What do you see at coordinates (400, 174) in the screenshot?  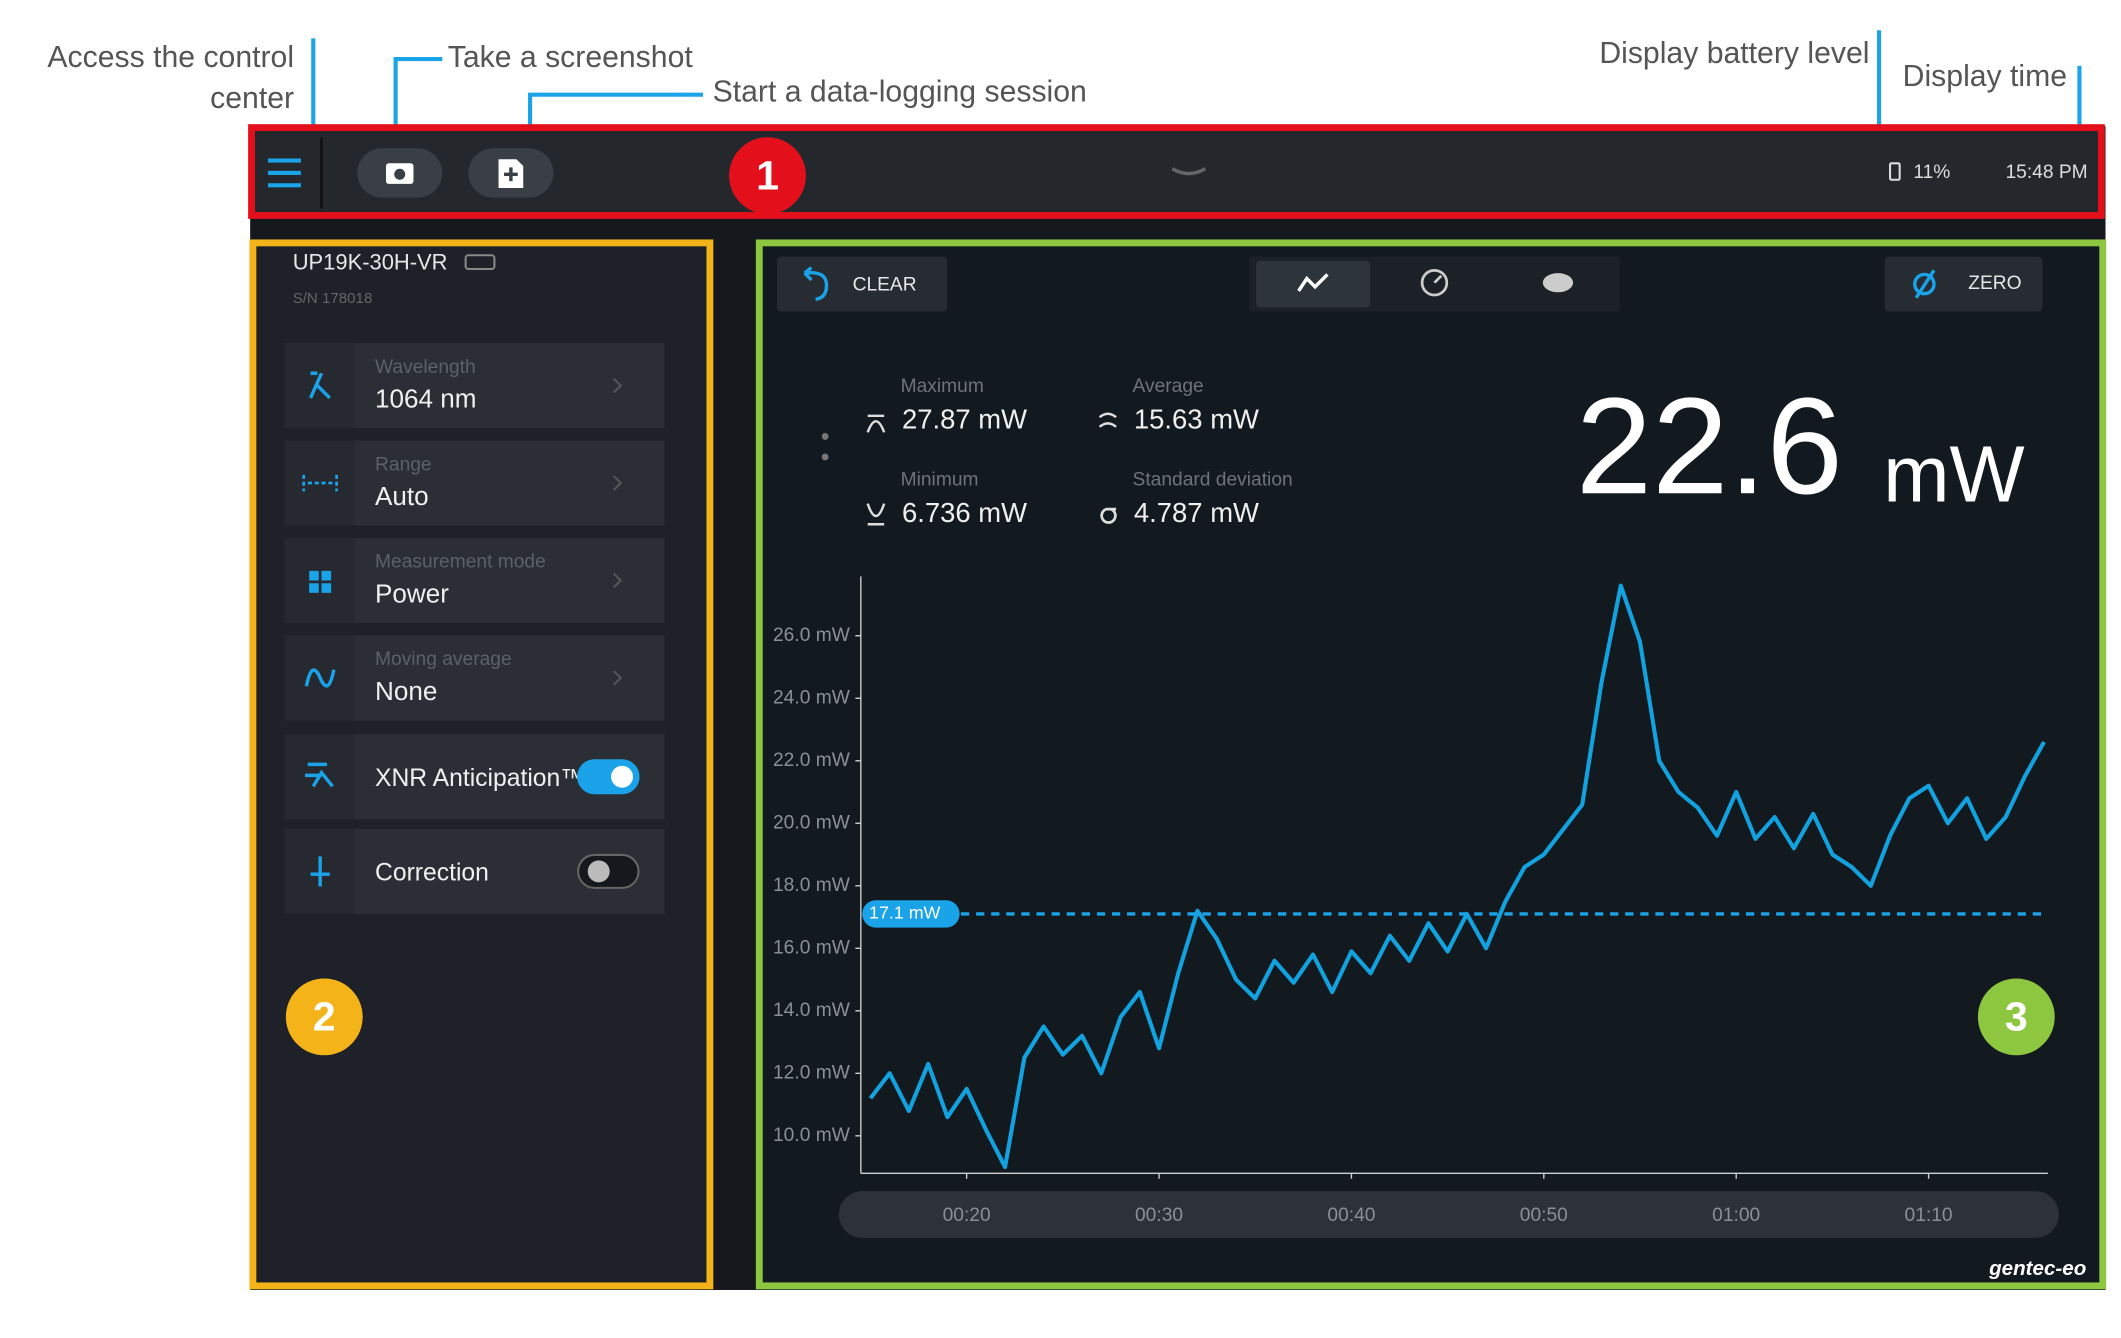 I see `camera-lens` at bounding box center [400, 174].